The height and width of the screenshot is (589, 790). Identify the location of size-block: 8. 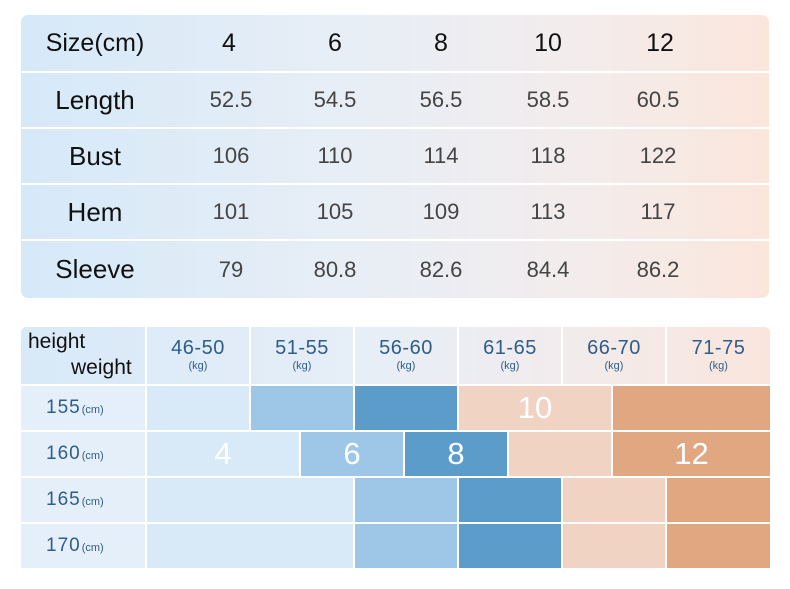
(456, 454).